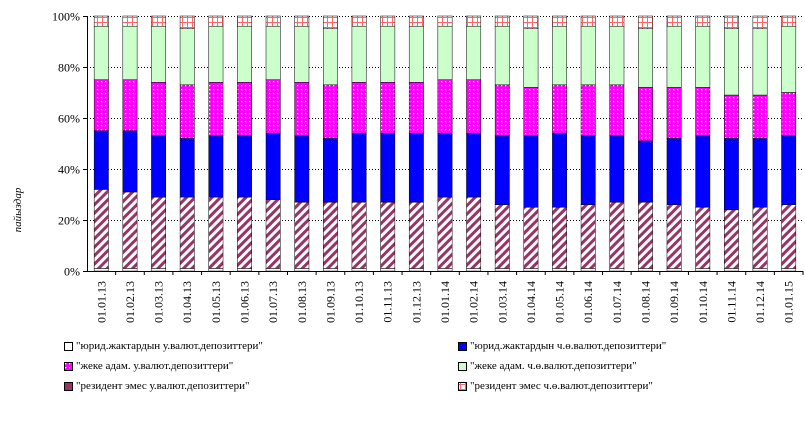 The height and width of the screenshot is (423, 805). I want to click on x-tick-label: 01.06.13, so click(245, 302).